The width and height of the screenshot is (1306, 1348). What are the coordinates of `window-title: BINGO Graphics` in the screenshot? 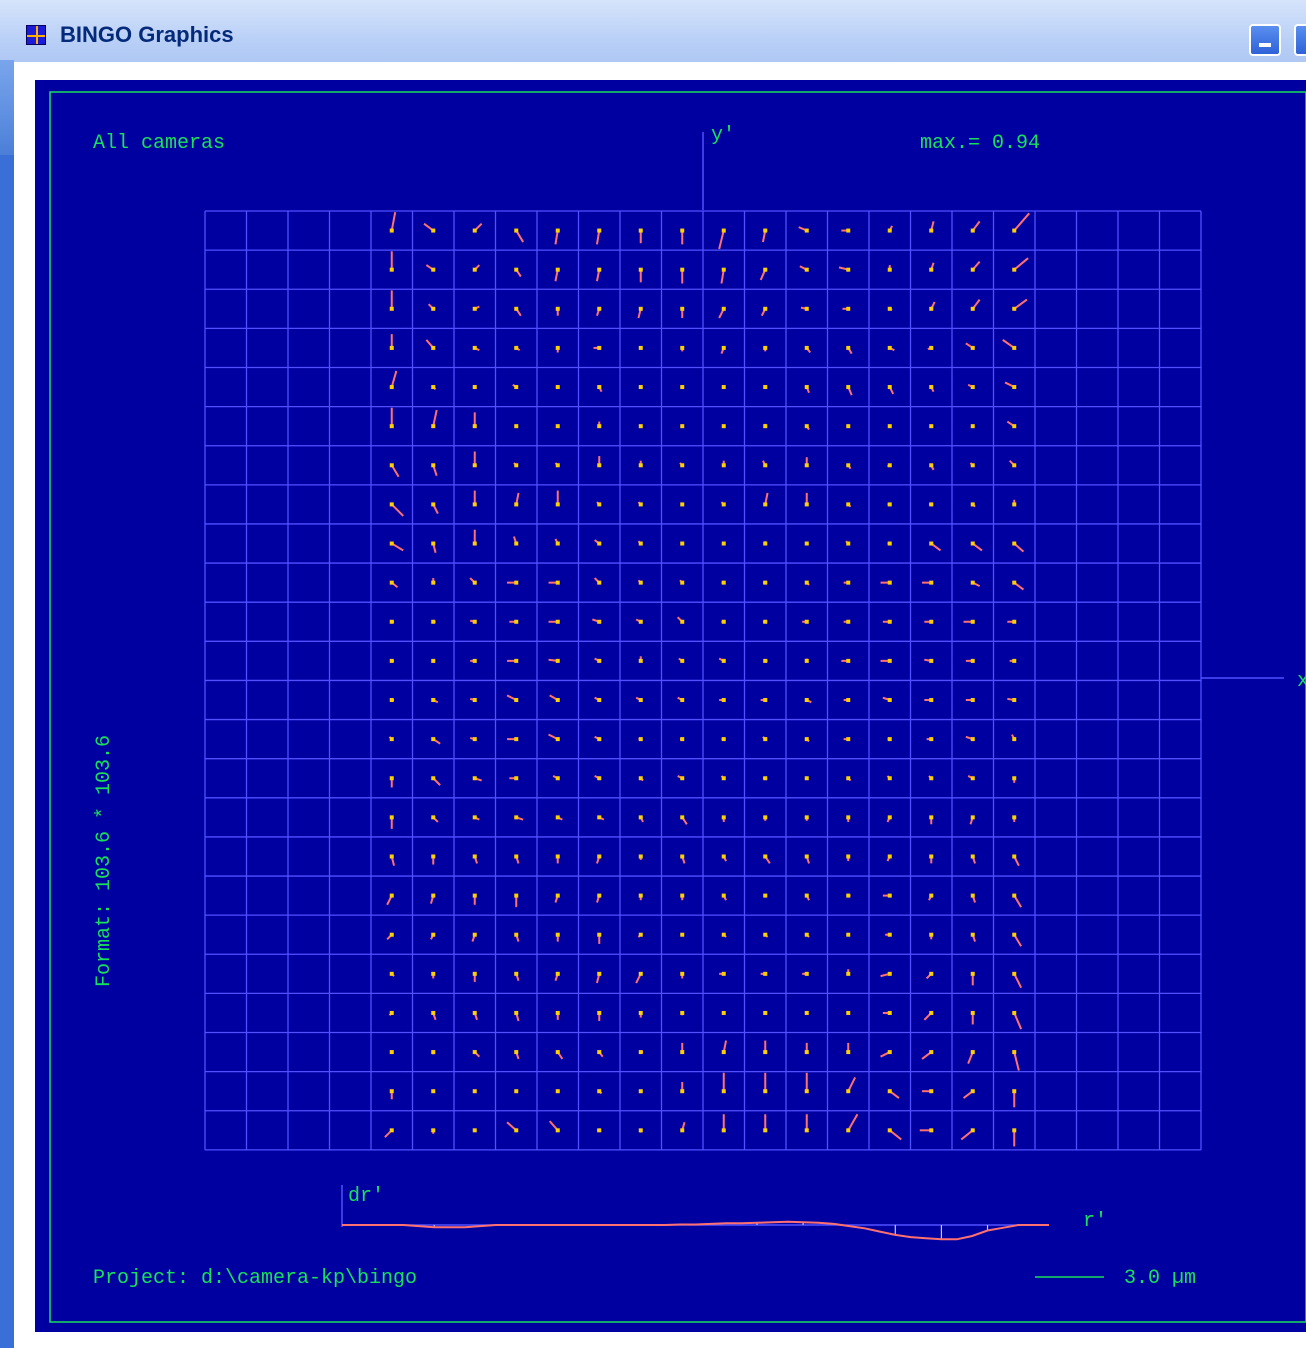 It's located at (147, 34).